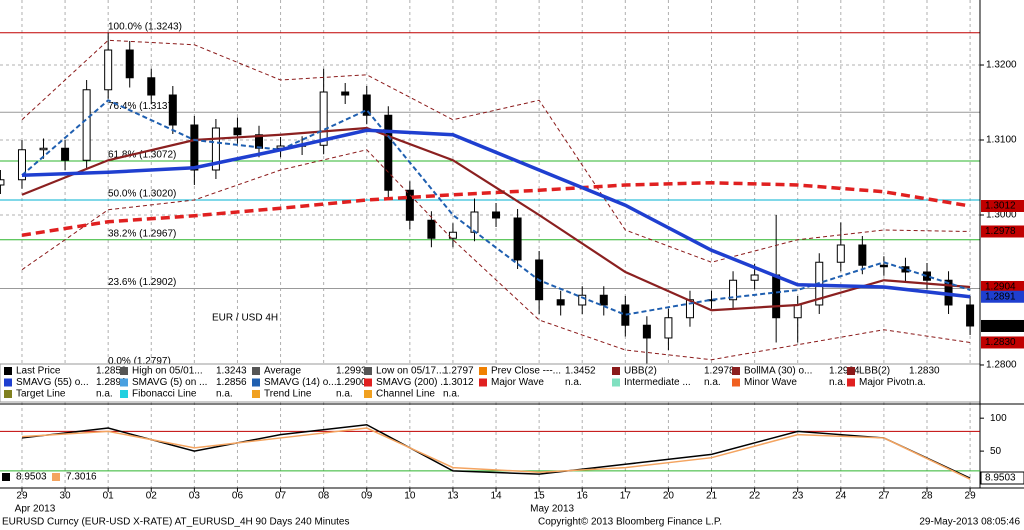 The height and width of the screenshot is (530, 1024). I want to click on legend-value: 1.3012, so click(458, 382).